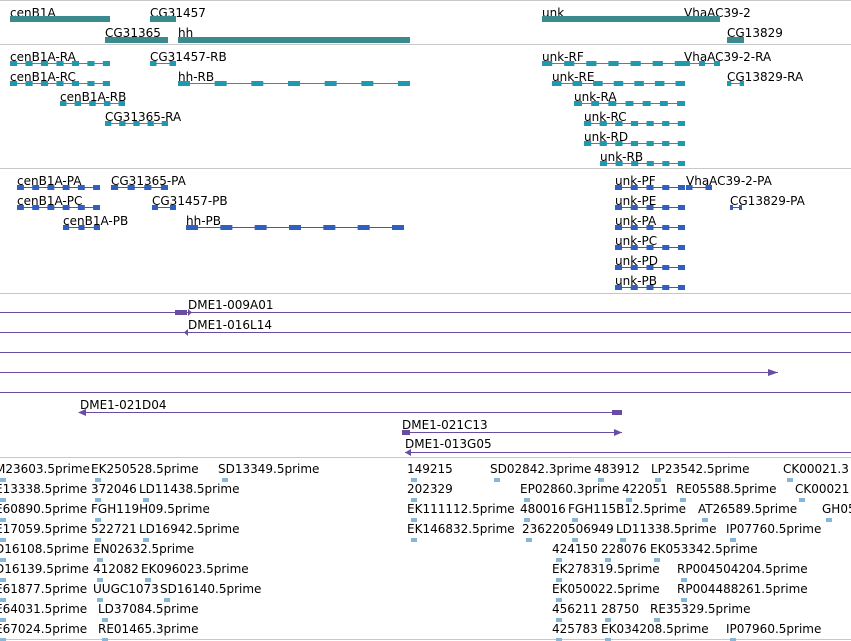  What do you see at coordinates (768, 201) in the screenshot?
I see `protein-label: CG13829-PA` at bounding box center [768, 201].